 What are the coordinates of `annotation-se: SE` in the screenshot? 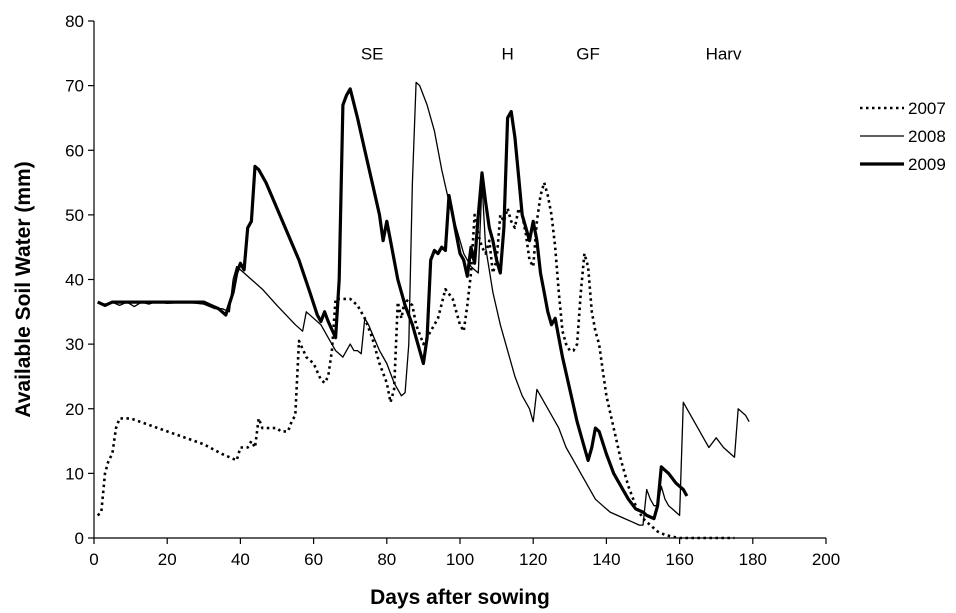 It's located at (372, 53).